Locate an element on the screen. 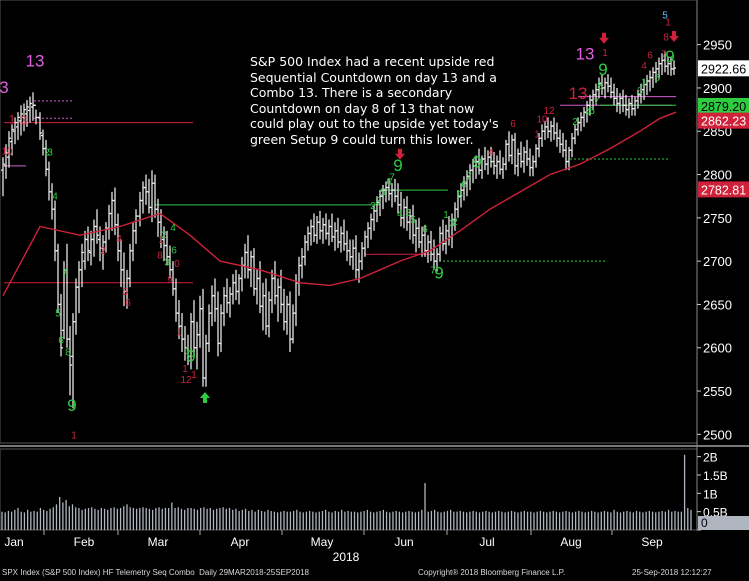 This screenshot has width=749, height=581. month-label: Apr is located at coordinates (240, 542).